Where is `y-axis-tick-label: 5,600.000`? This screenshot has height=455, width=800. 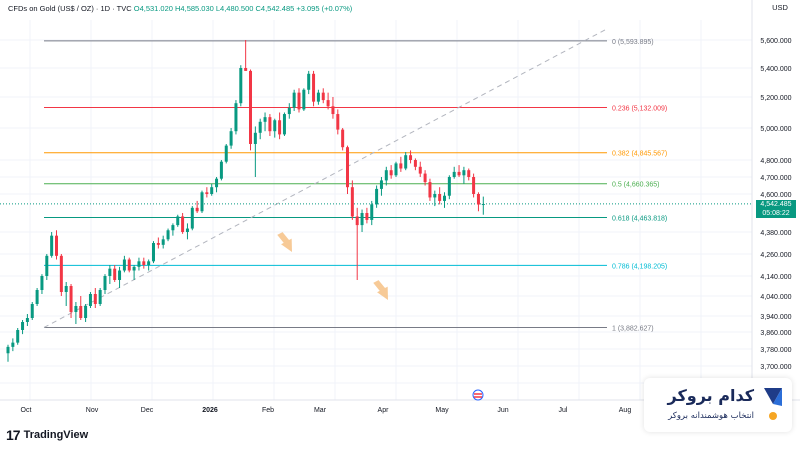
y-axis-tick-label: 5,600.000 is located at coordinates (775, 41).